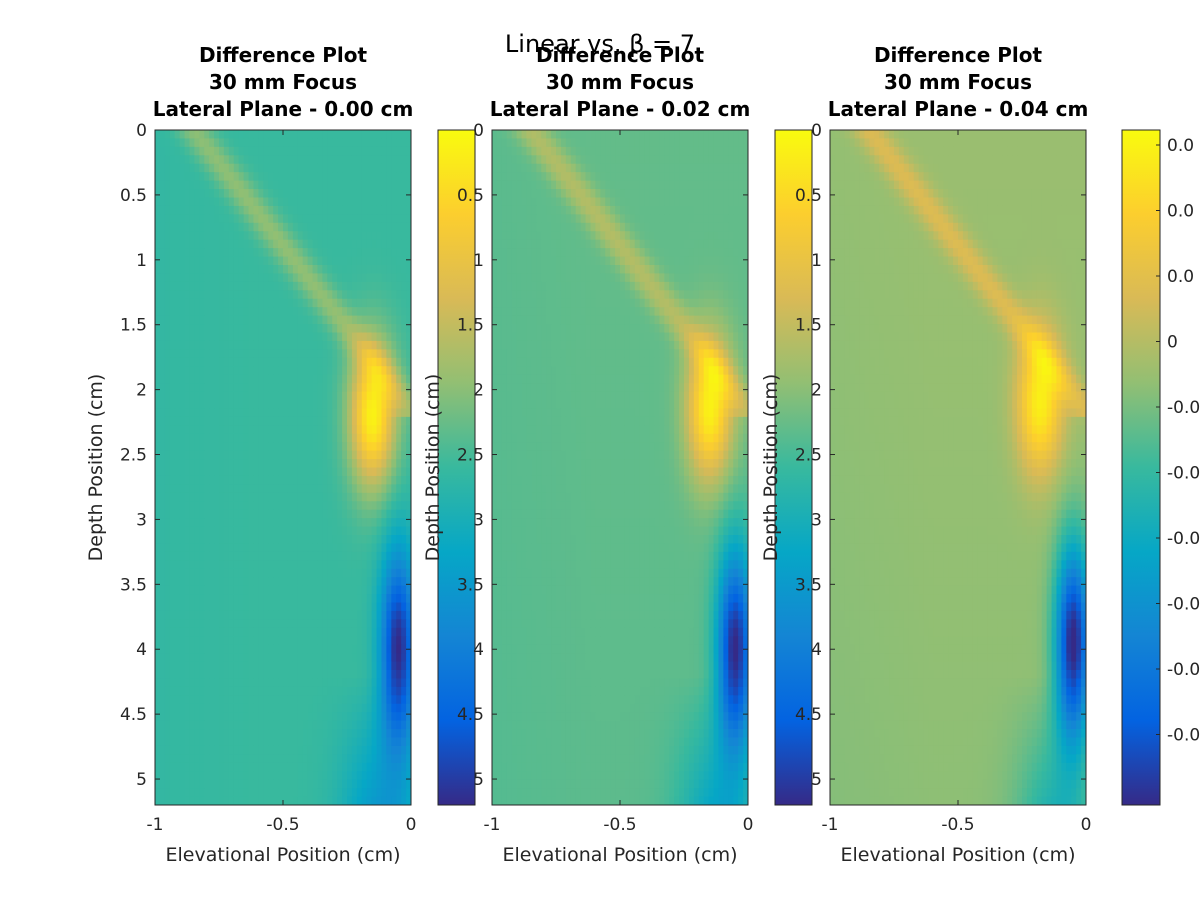 This screenshot has width=1200, height=900. I want to click on figure-suptitle: Linear vs. β = 7, so click(600, 44).